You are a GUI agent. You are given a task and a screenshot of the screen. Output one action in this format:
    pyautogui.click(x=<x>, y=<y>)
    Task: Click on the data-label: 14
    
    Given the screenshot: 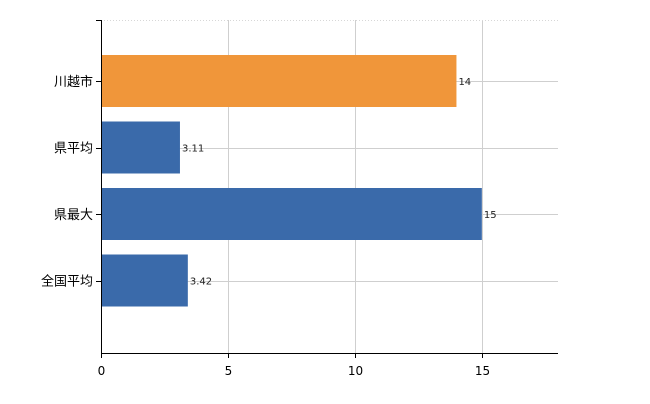 What is the action you would take?
    pyautogui.click(x=464, y=82)
    